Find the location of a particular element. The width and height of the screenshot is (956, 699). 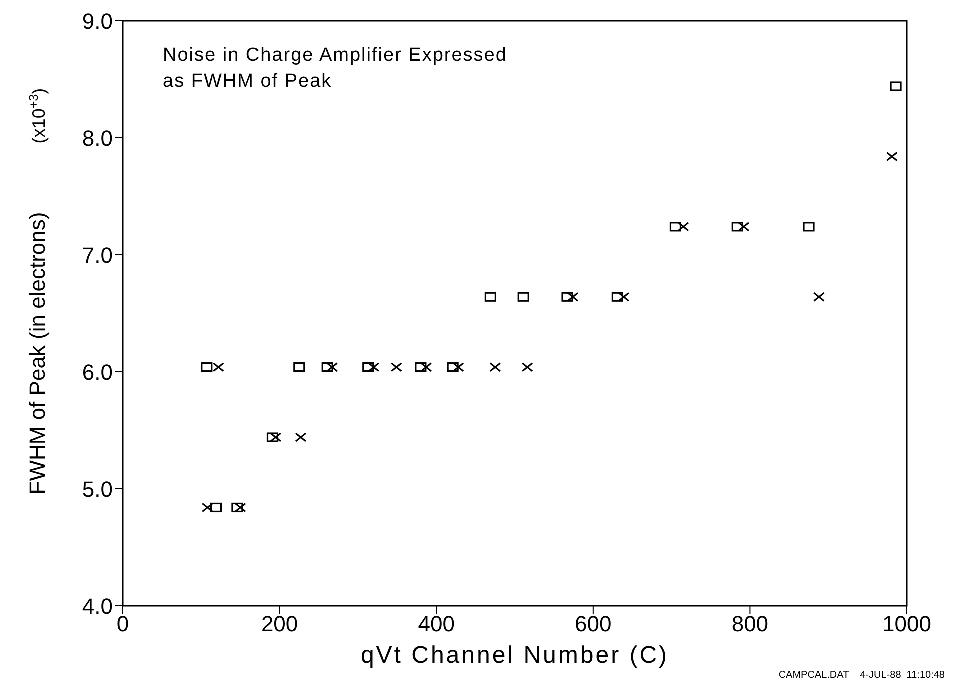

x-axis-title: qVt Channel Number (C) is located at coordinates (515, 655).